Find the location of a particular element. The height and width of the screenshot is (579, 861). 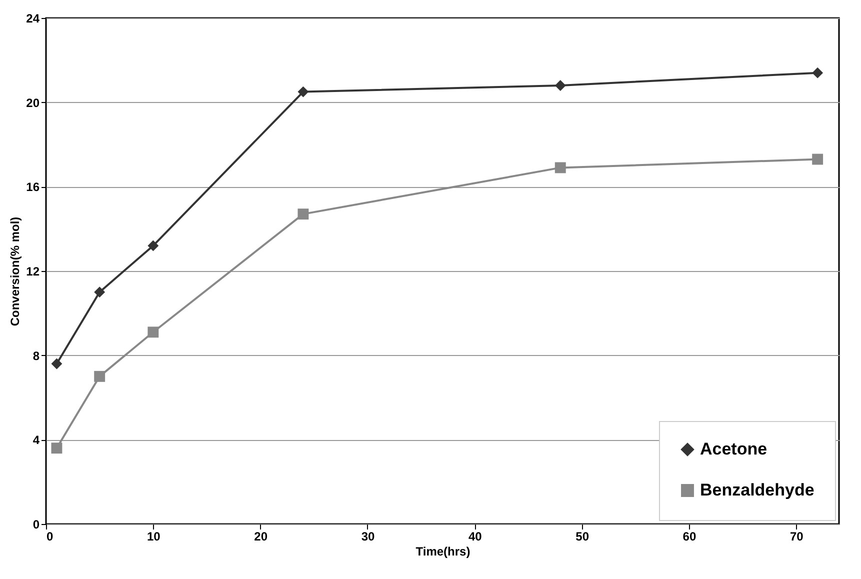

x-tick-label: 40 is located at coordinates (475, 537).